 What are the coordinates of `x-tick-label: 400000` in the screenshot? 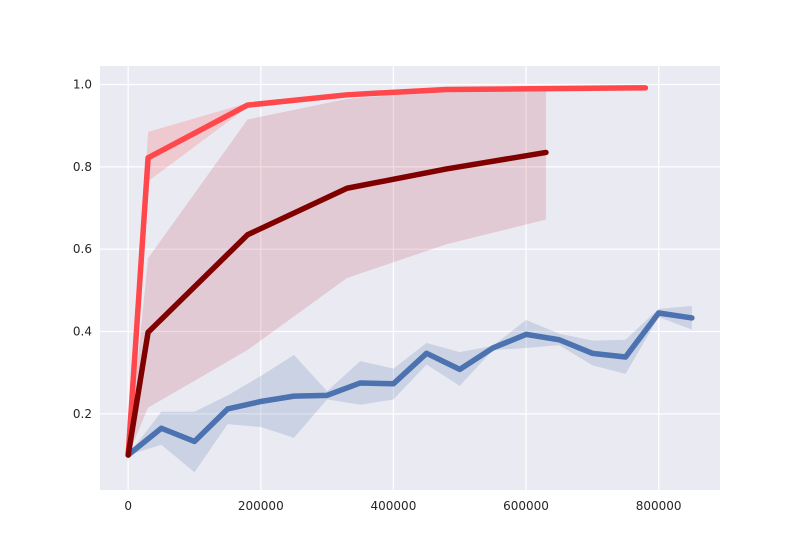 It's located at (394, 506).